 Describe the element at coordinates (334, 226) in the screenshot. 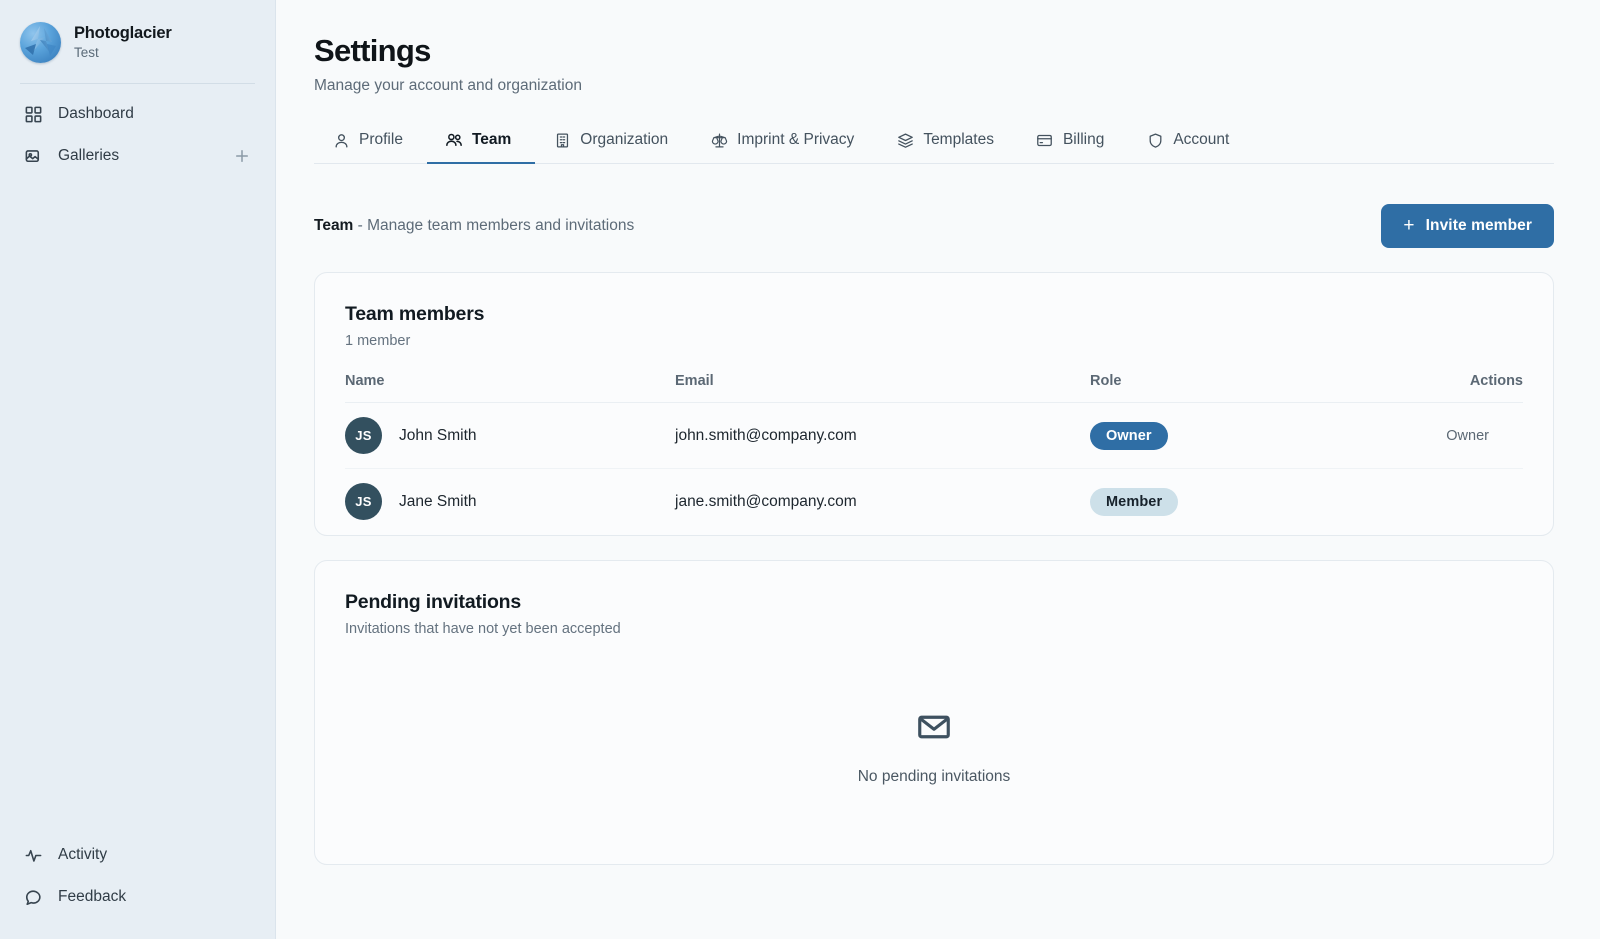

I see `section-title: Team` at that location.